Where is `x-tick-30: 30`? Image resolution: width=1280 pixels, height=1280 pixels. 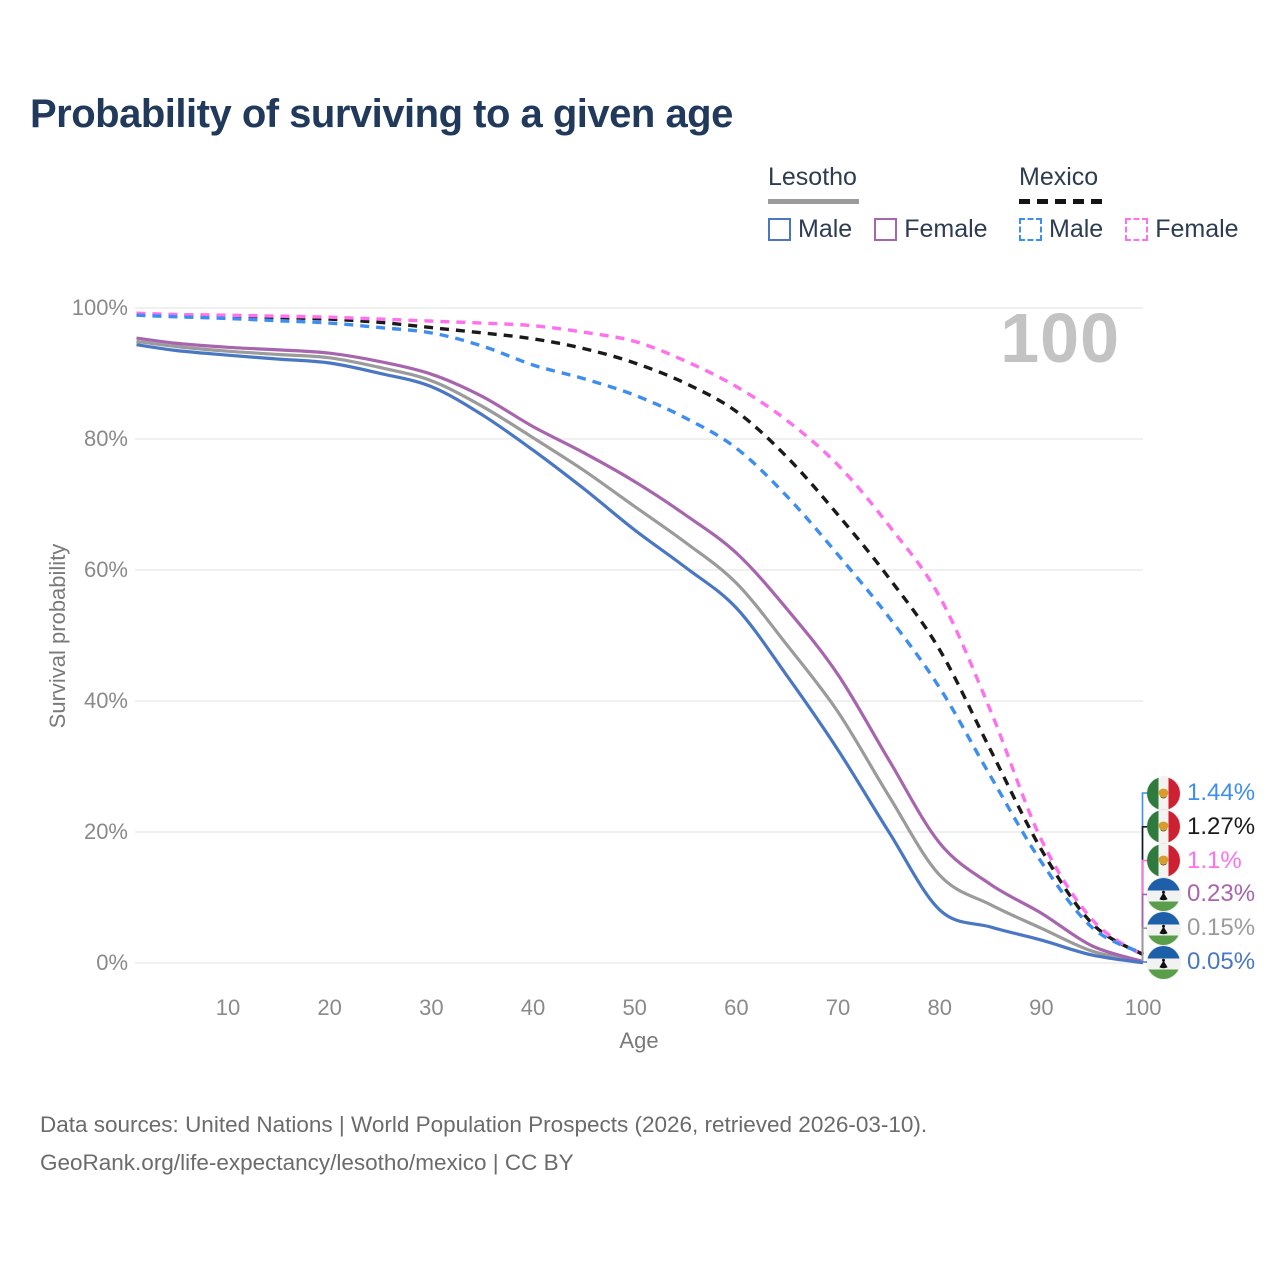 x-tick-30: 30 is located at coordinates (431, 1007).